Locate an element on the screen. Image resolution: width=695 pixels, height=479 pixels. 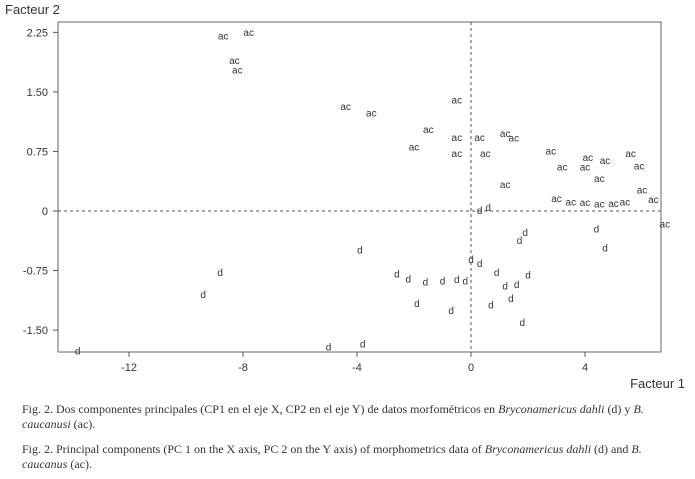
caption-english-species2: B. caucanus is located at coordinates (332, 456).